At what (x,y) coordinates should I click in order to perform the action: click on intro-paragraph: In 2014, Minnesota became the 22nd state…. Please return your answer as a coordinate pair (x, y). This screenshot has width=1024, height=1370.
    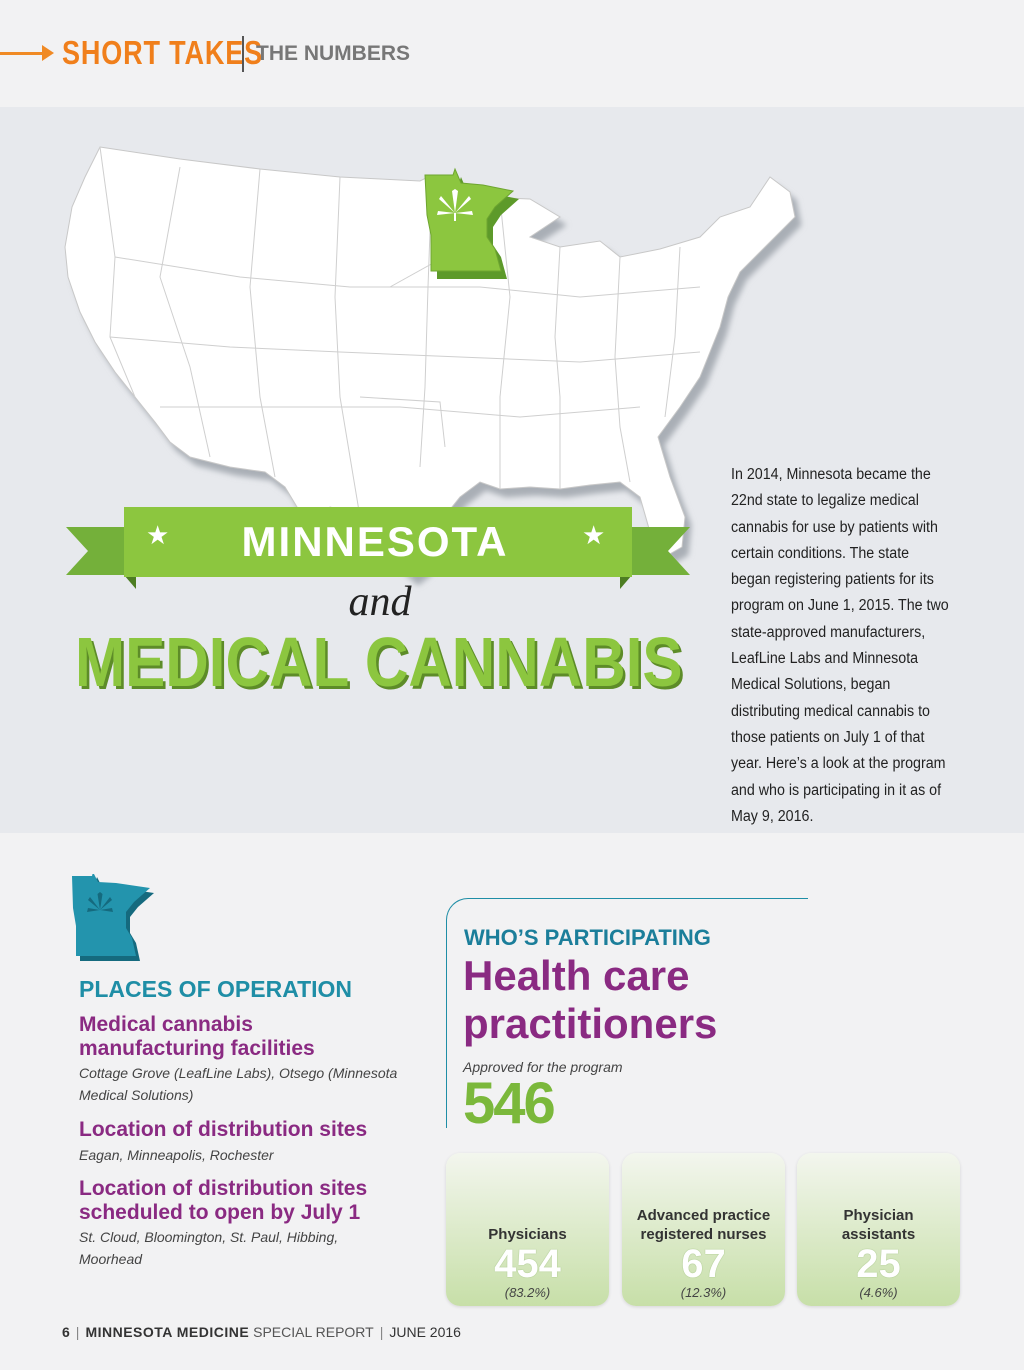
    Looking at the image, I should click on (840, 645).